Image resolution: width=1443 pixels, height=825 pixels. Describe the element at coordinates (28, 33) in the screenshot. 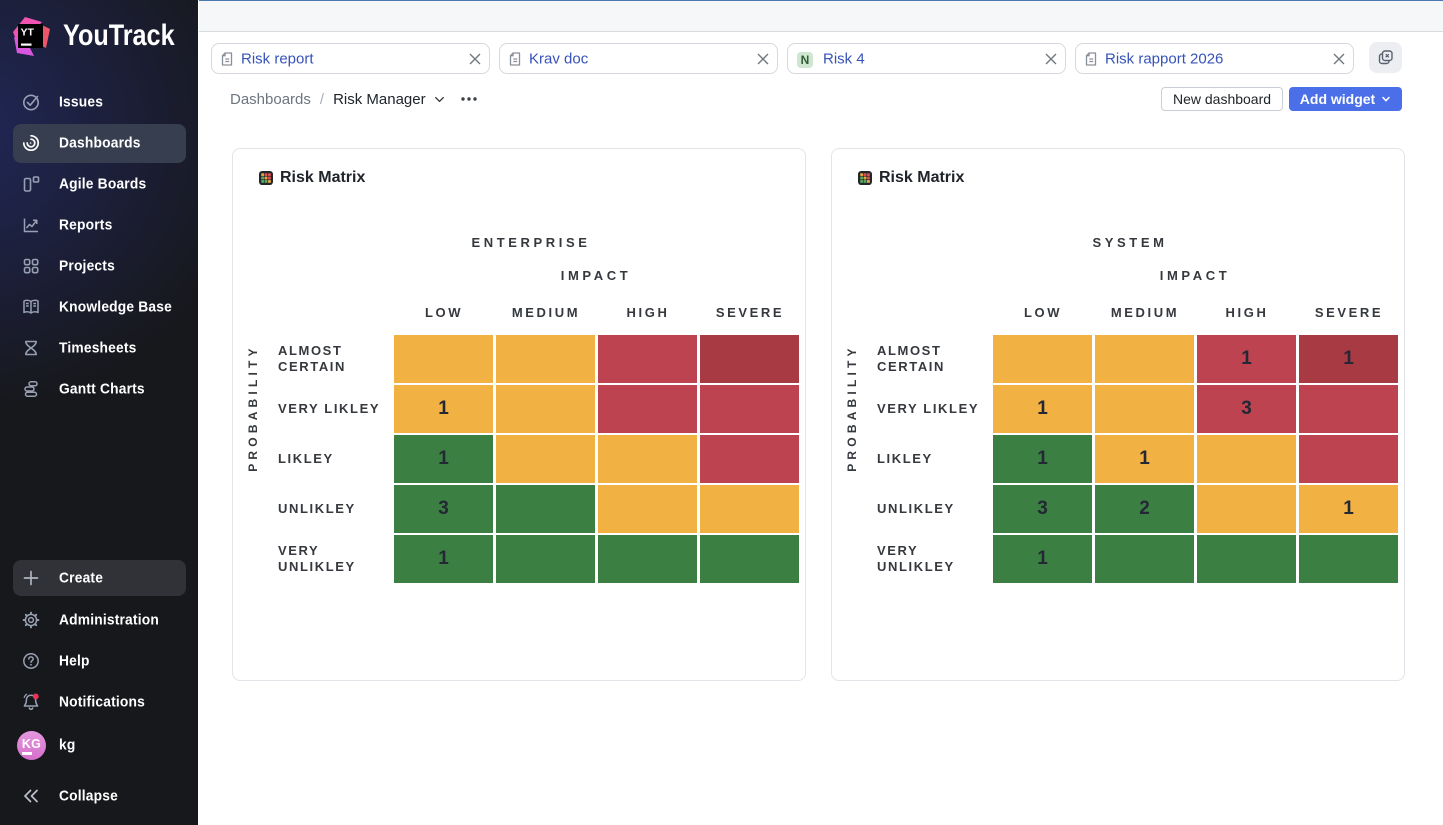

I see `svg-text: YT` at that location.